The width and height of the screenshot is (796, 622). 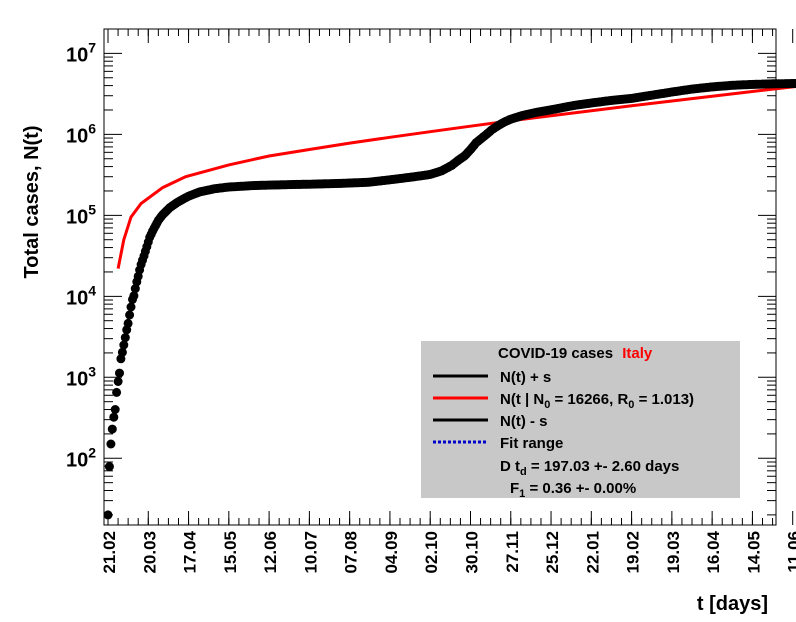 I want to click on x-tick-label: 25.12, so click(x=552, y=552).